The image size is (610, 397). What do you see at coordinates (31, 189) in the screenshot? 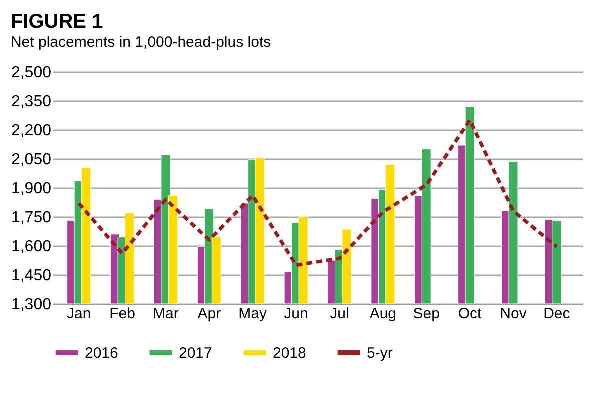
I see `y-tick-label: 1,900` at bounding box center [31, 189].